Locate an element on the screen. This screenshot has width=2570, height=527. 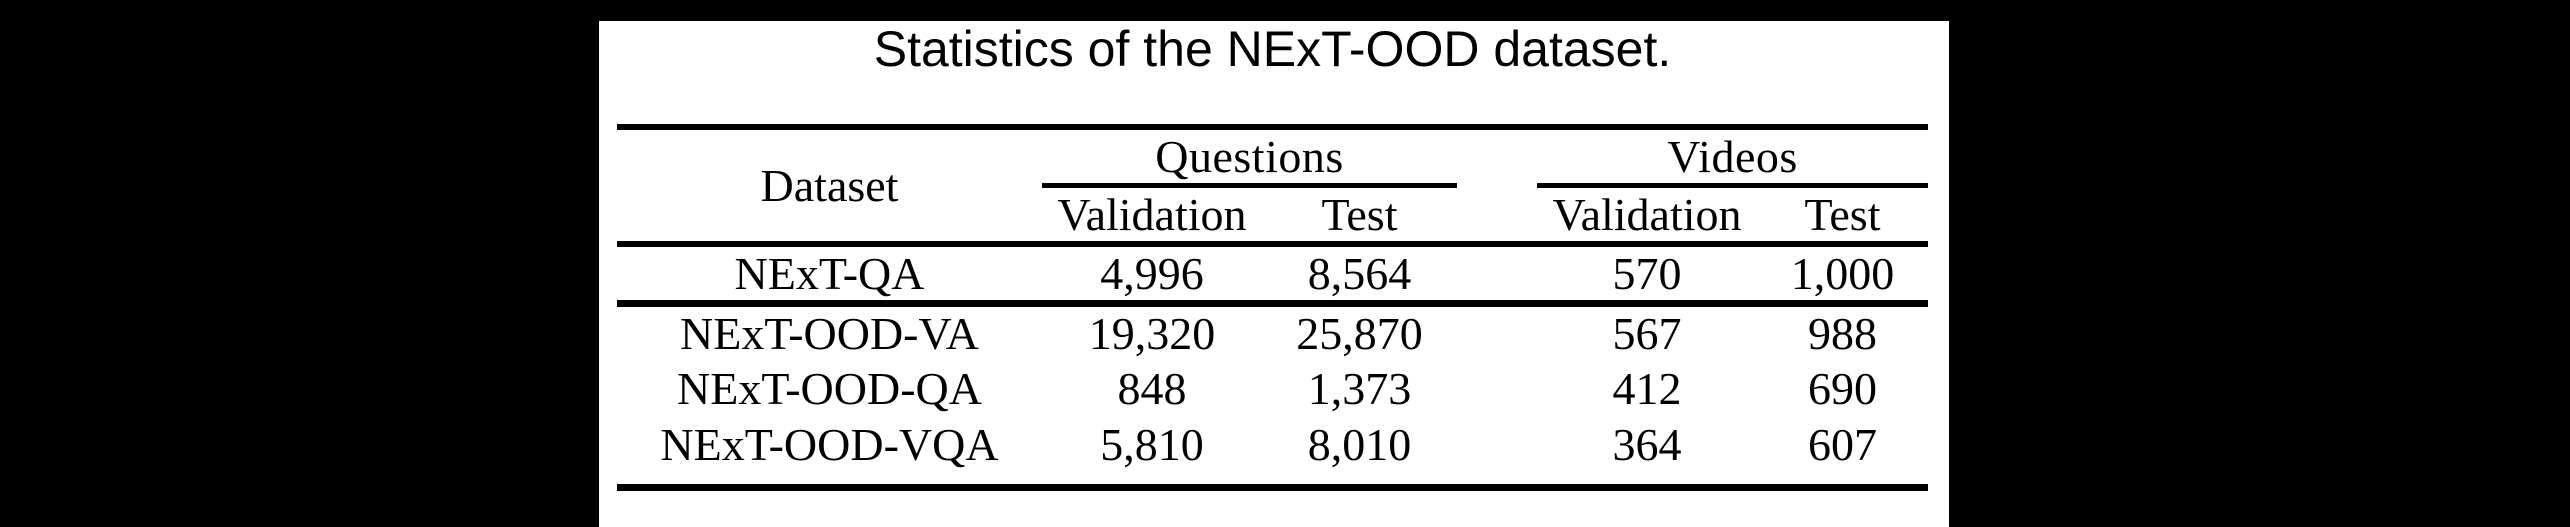
cell-questions-test: 8,564 is located at coordinates (1359, 275).